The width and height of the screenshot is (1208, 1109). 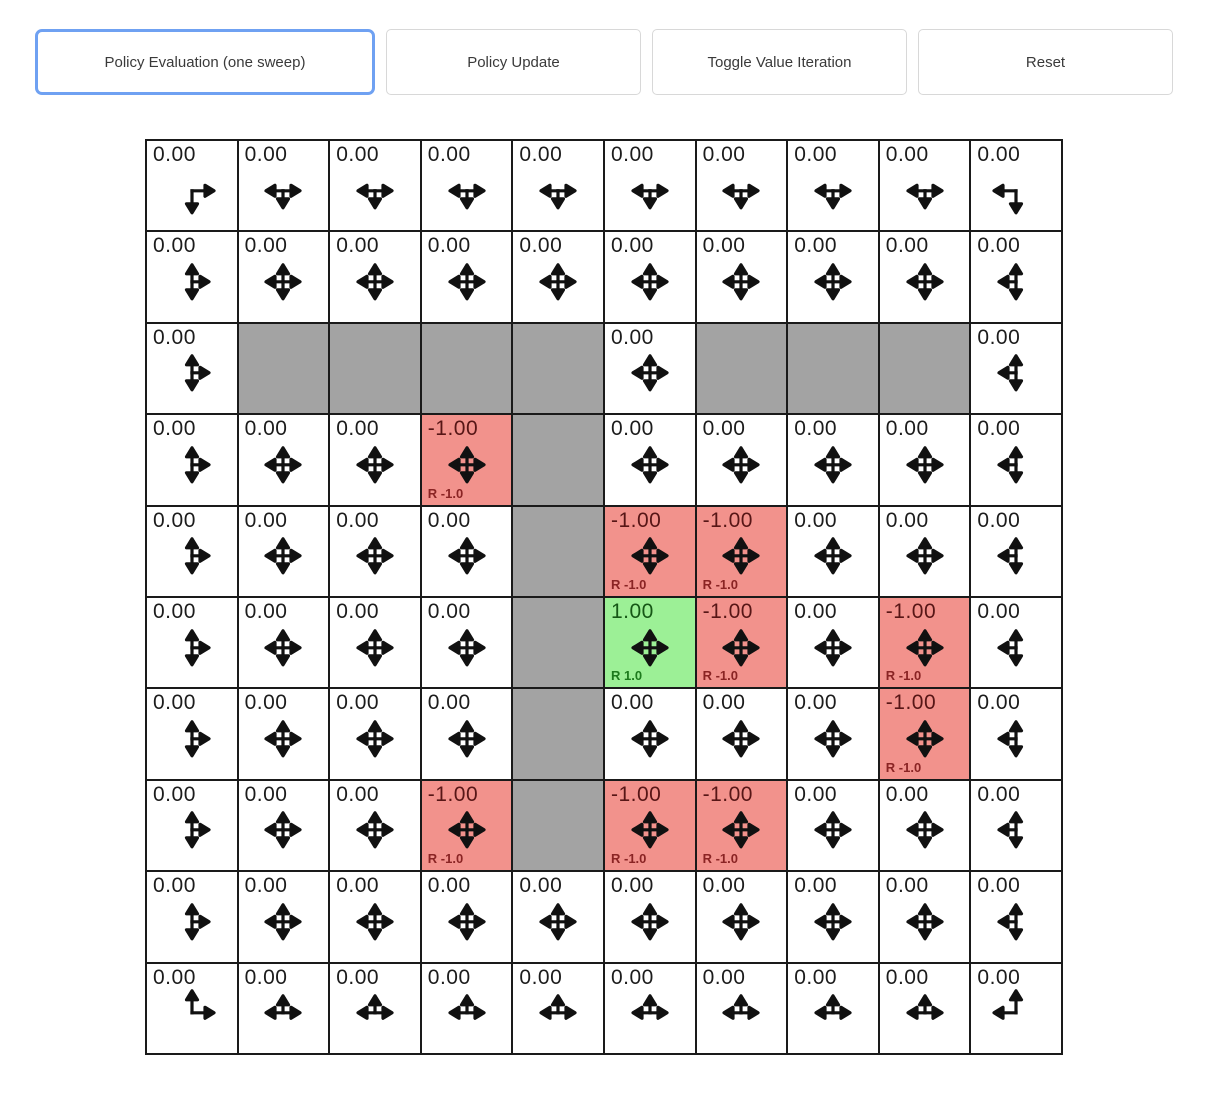 I want to click on grid-cell-r6-c5: 0.00, so click(x=649, y=734).